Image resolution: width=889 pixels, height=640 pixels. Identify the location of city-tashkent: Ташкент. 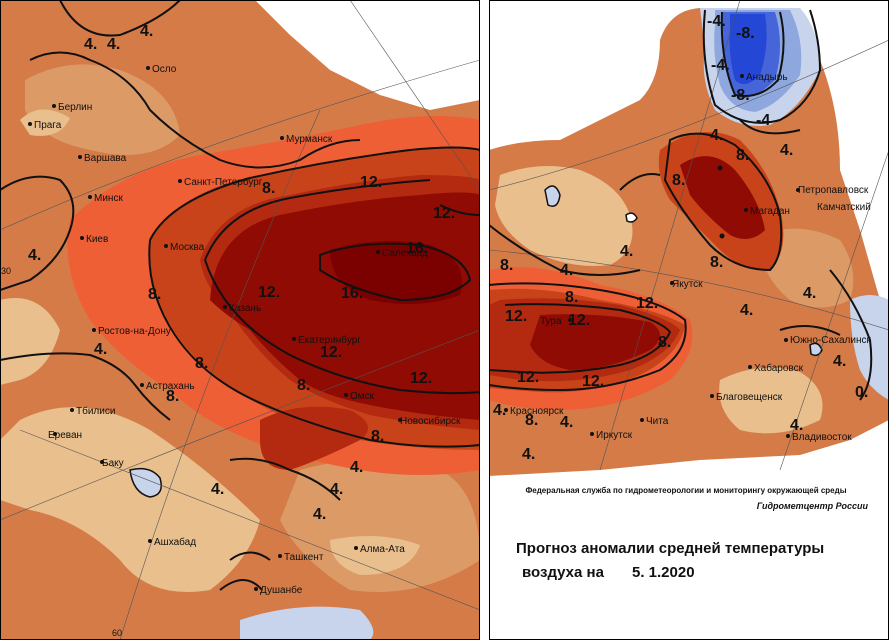
(304, 557).